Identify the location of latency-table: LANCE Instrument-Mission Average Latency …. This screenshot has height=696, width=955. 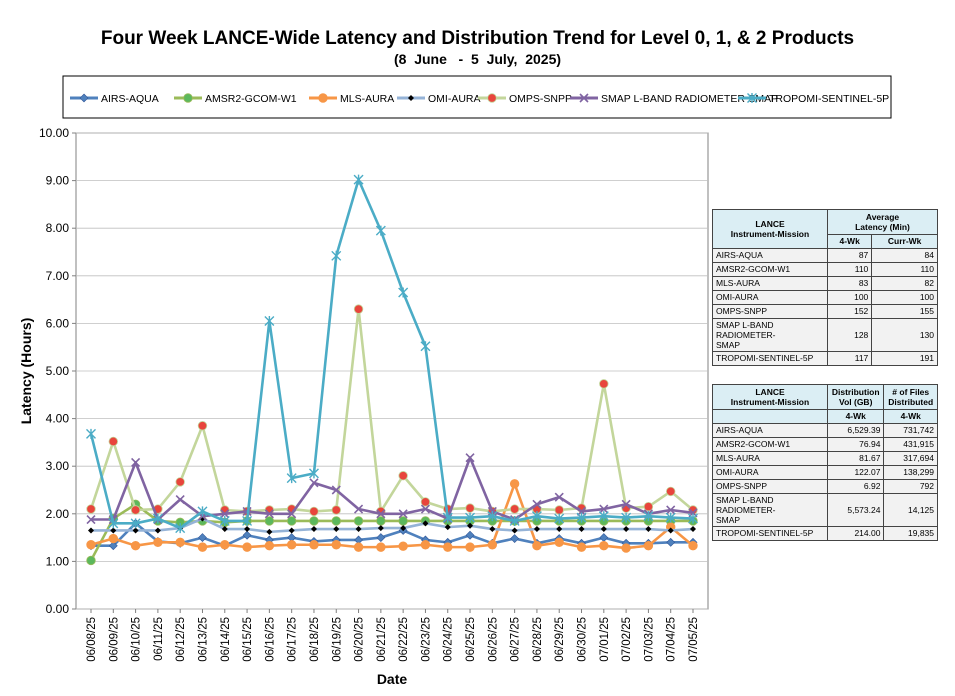
(825, 287).